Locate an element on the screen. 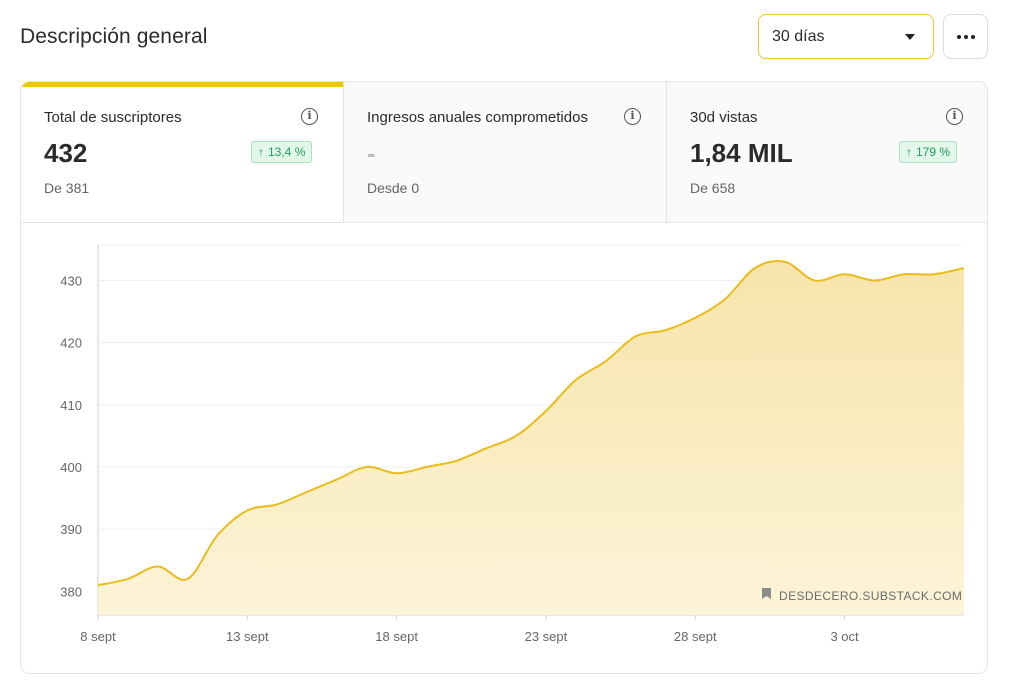 The image size is (1018, 687). y-tick-label: 420 is located at coordinates (71, 343).